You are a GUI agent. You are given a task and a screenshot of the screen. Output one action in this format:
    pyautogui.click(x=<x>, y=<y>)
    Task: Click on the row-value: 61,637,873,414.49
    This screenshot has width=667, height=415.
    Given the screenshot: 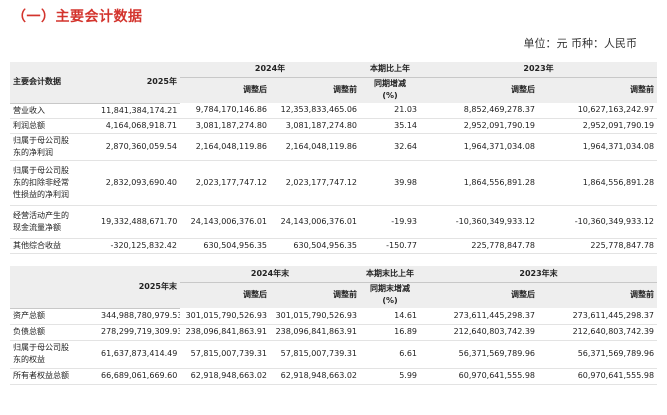 What is the action you would take?
    pyautogui.click(x=139, y=354)
    